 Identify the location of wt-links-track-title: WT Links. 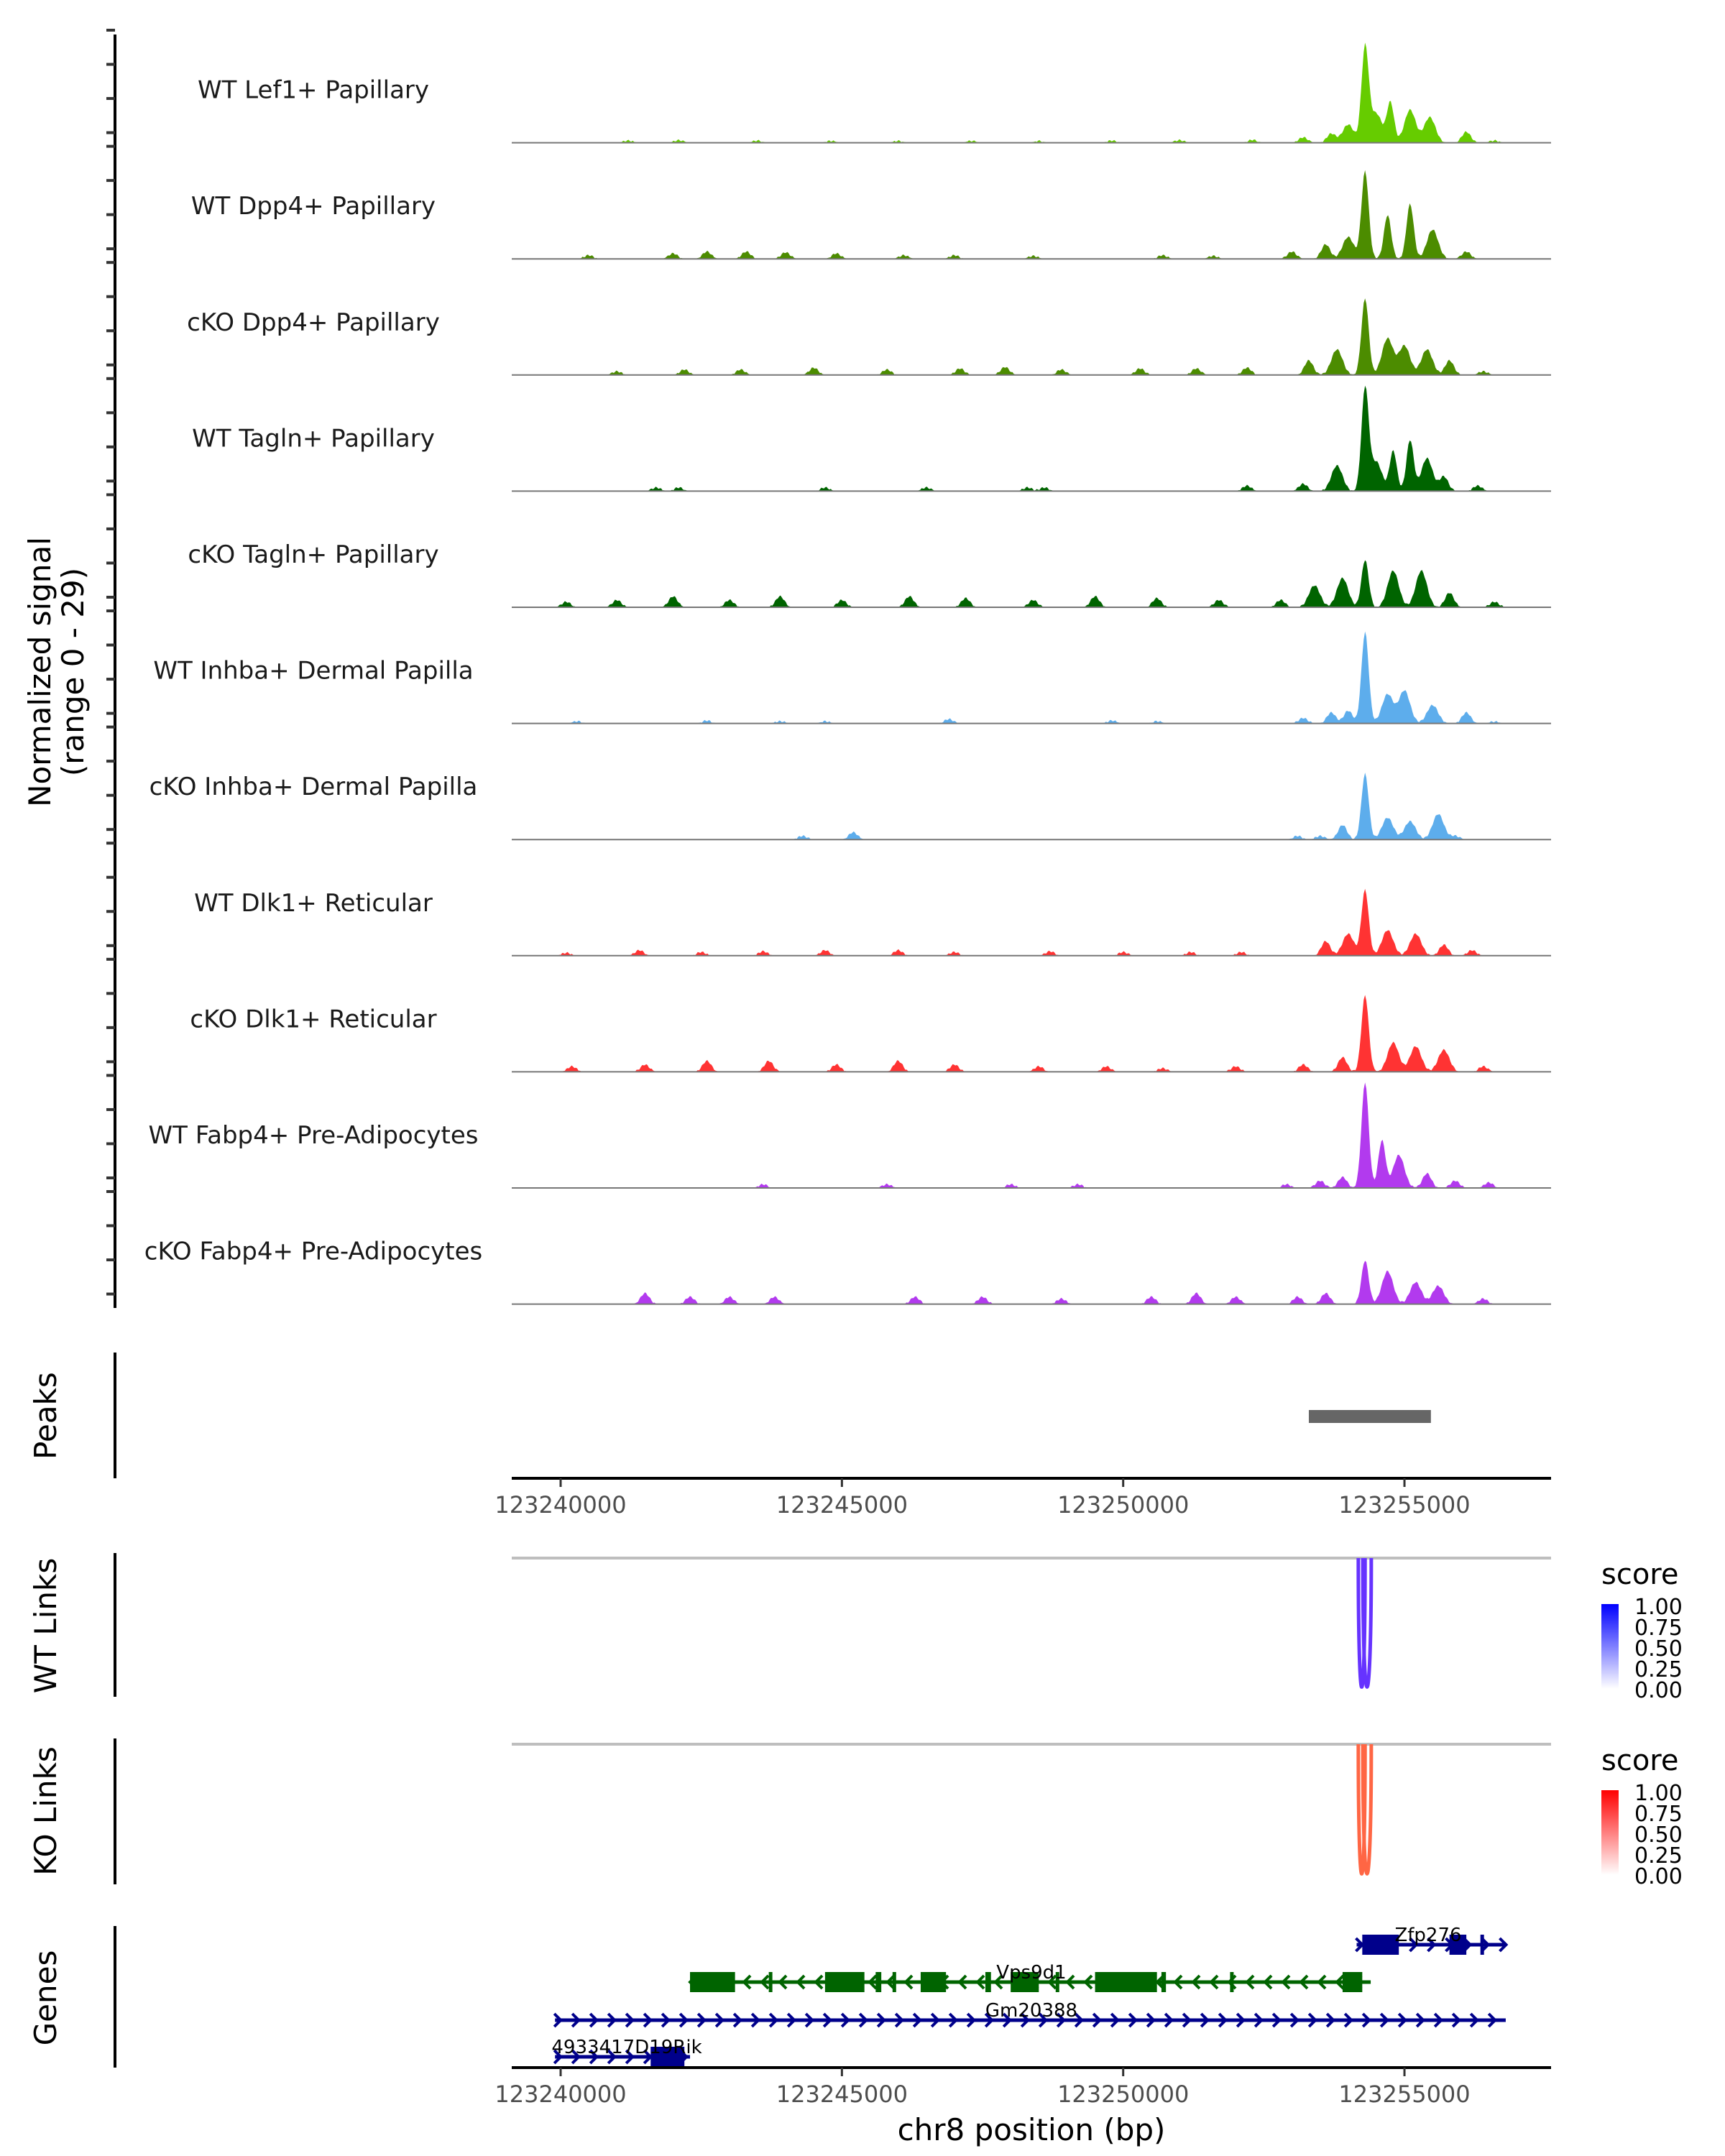
(45, 1625).